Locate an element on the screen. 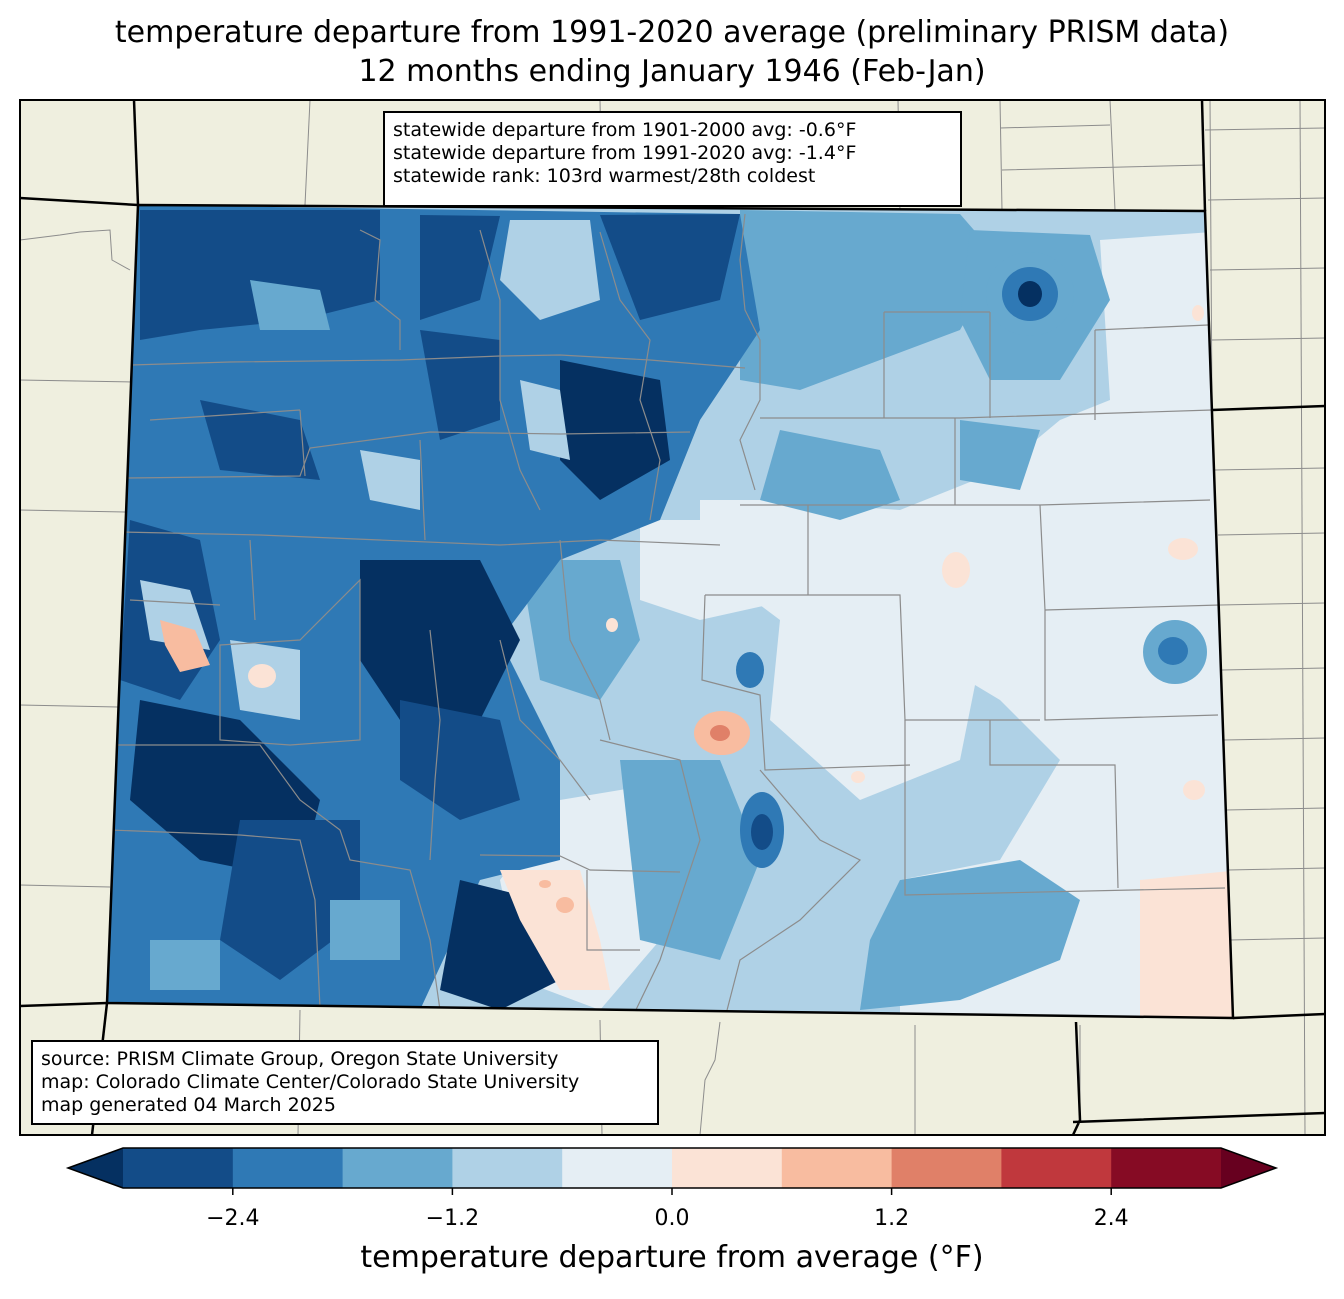  colorbar-extend-high is located at coordinates (1248, 1168).